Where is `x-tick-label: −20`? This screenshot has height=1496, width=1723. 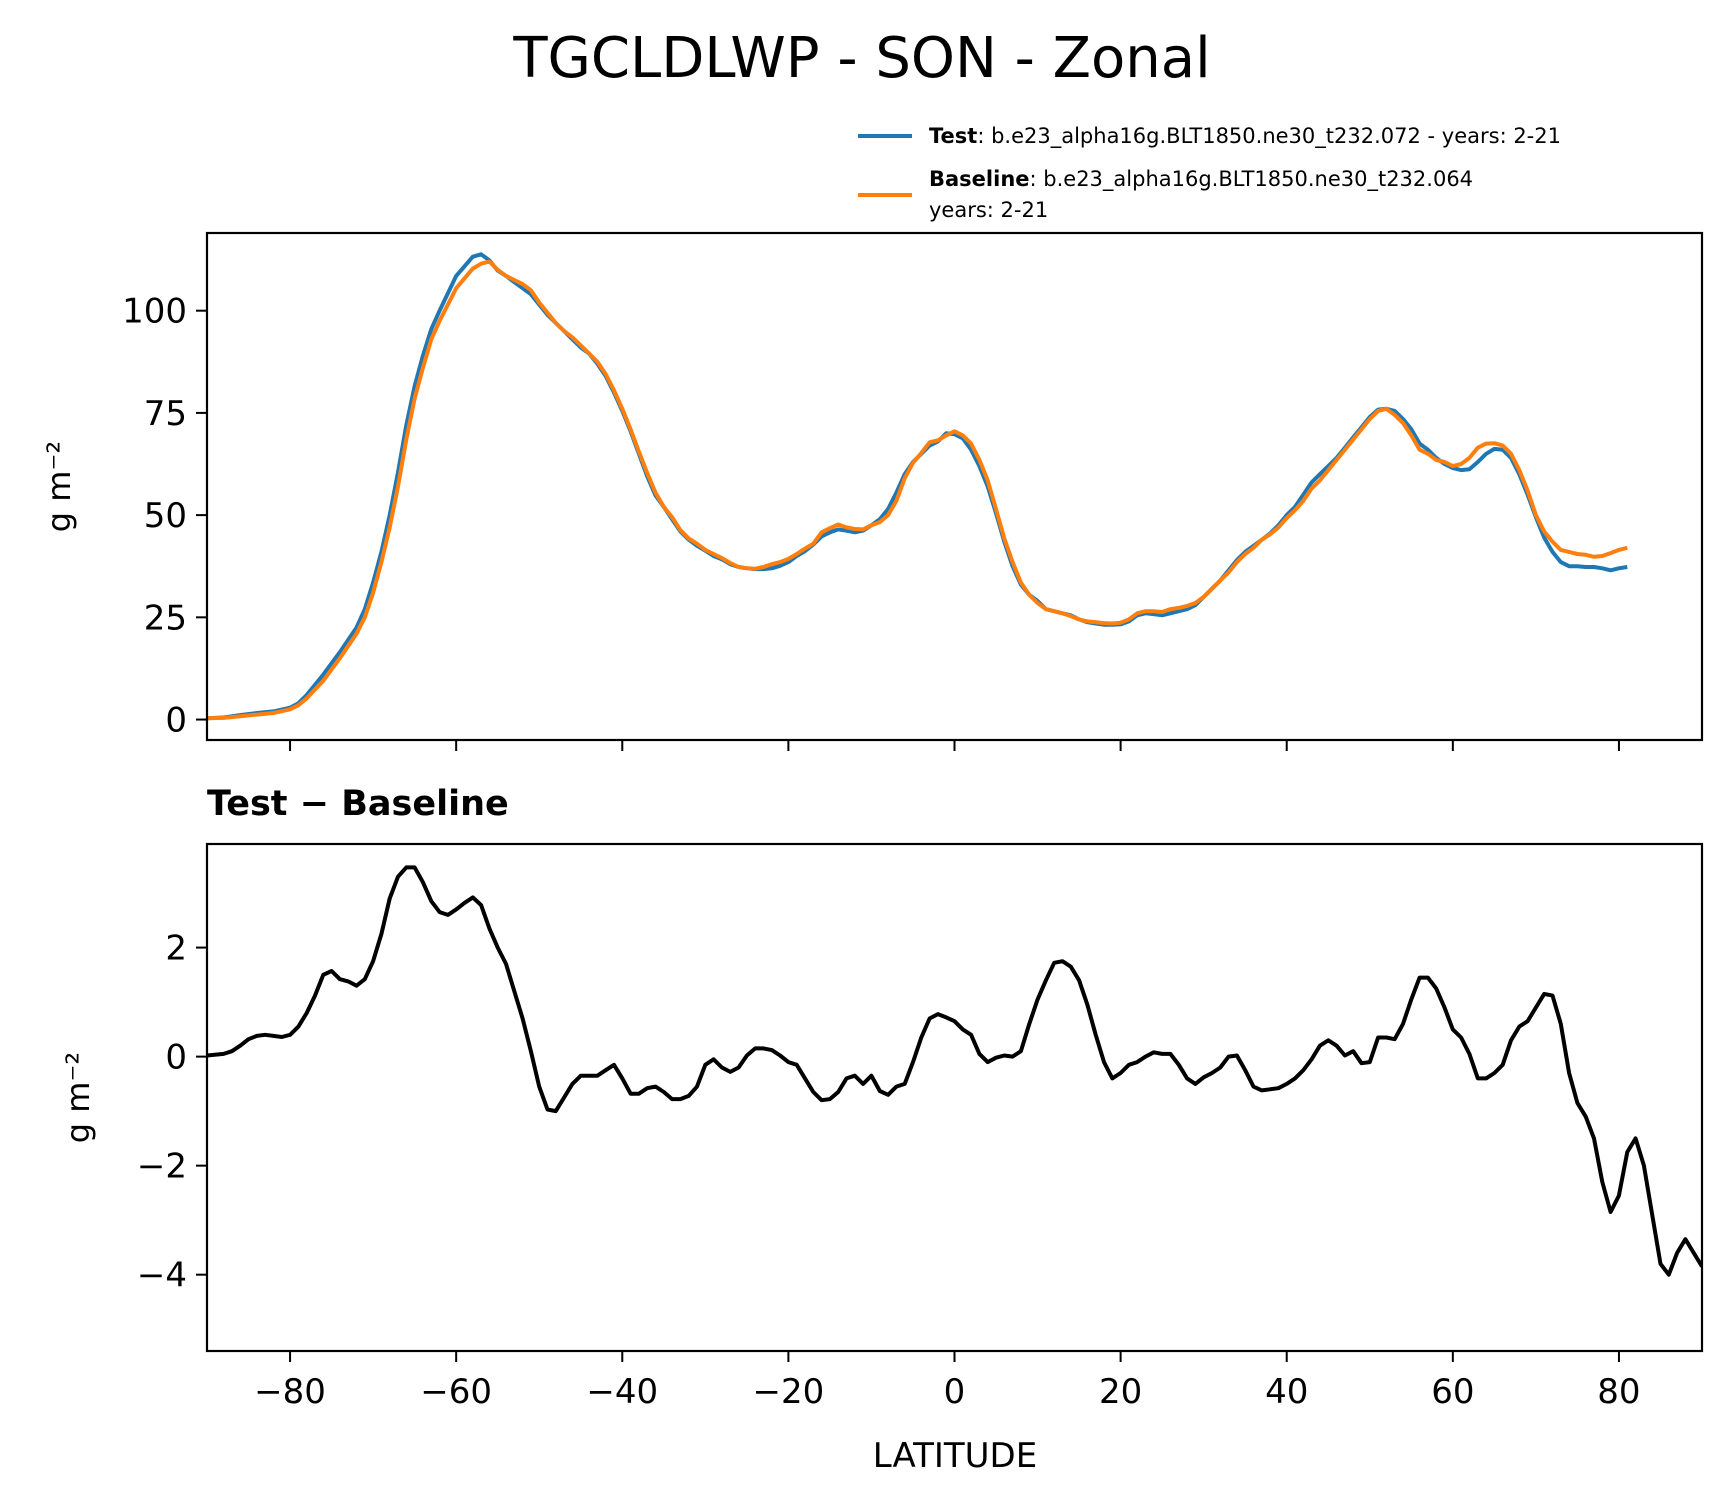 x-tick-label: −20 is located at coordinates (789, 1392).